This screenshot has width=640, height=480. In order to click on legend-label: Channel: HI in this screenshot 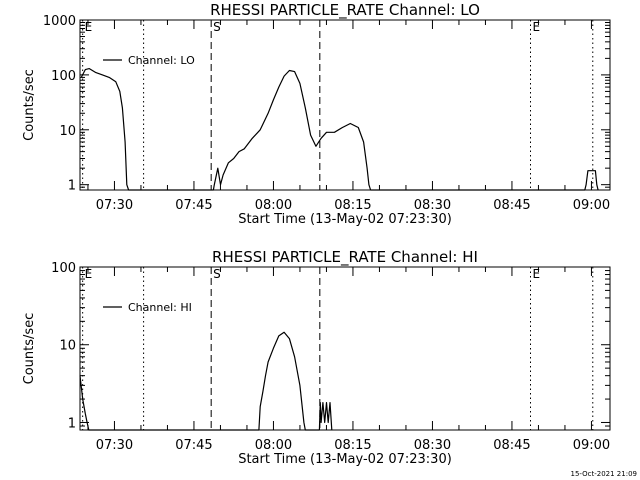, I will do `click(160, 307)`.